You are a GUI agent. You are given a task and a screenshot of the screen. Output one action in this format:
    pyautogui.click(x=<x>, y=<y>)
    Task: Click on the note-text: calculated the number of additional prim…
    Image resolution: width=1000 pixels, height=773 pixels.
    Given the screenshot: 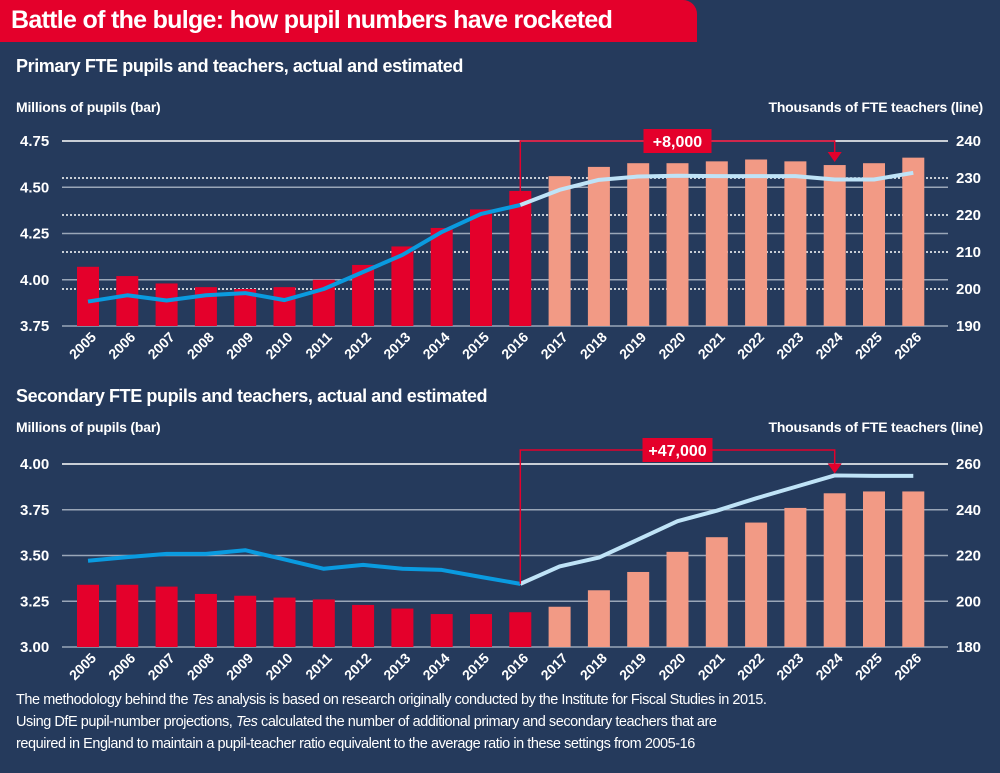 What is the action you would take?
    pyautogui.click(x=487, y=722)
    